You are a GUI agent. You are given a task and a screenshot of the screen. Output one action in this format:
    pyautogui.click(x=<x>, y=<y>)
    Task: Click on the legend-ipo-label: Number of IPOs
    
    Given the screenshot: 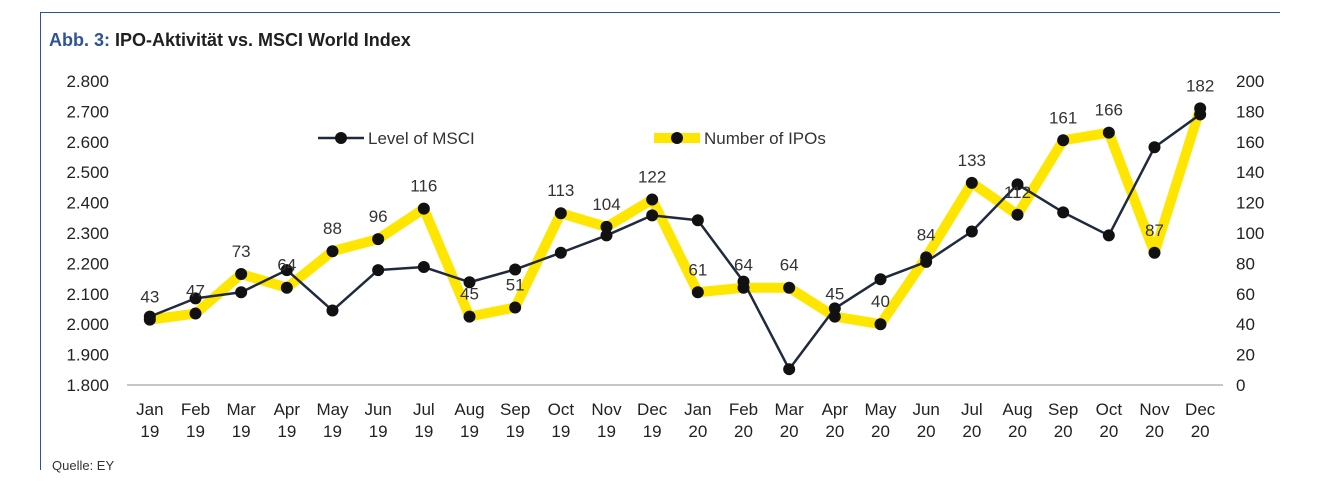 What is the action you would take?
    pyautogui.click(x=765, y=138)
    